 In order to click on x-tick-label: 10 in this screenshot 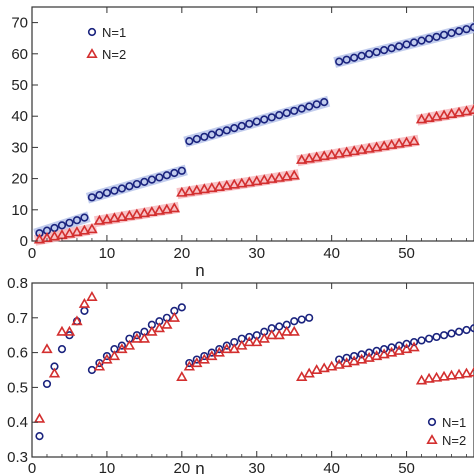, I will do `click(107, 253)`.